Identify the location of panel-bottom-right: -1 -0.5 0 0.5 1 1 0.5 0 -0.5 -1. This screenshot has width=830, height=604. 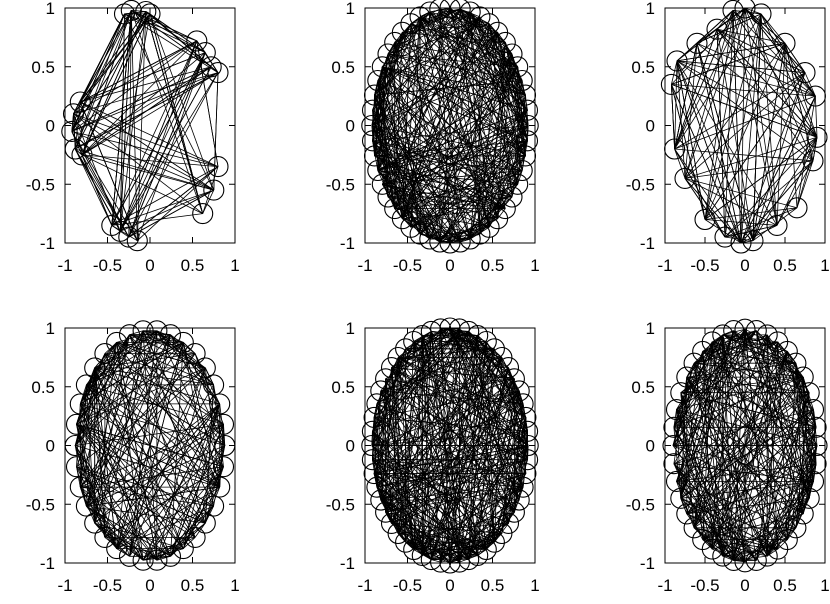
(728, 456).